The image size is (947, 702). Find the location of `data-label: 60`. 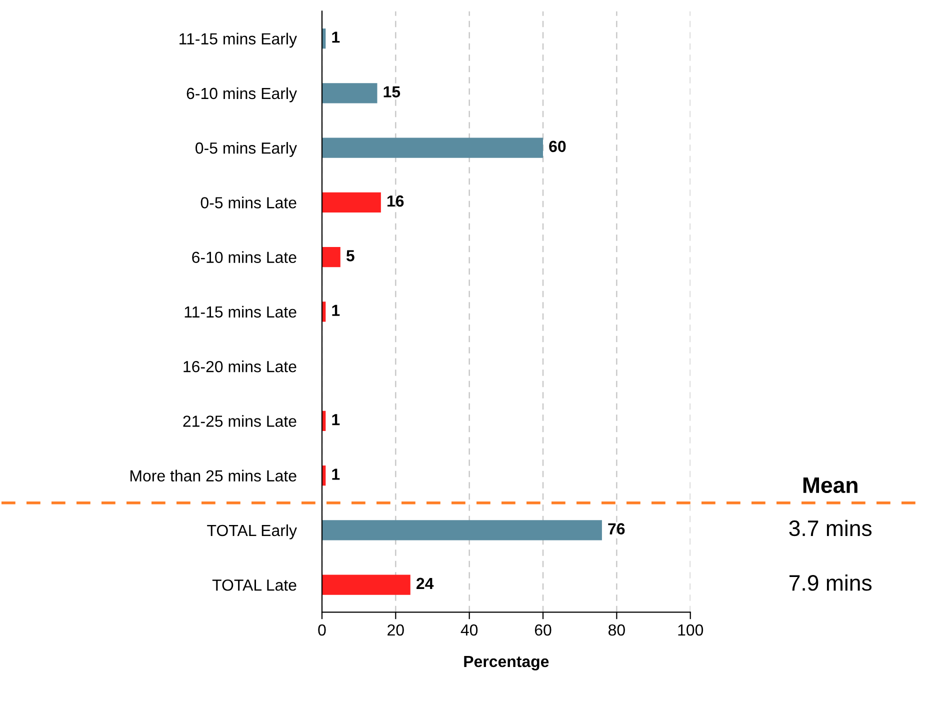

data-label: 60 is located at coordinates (557, 146).